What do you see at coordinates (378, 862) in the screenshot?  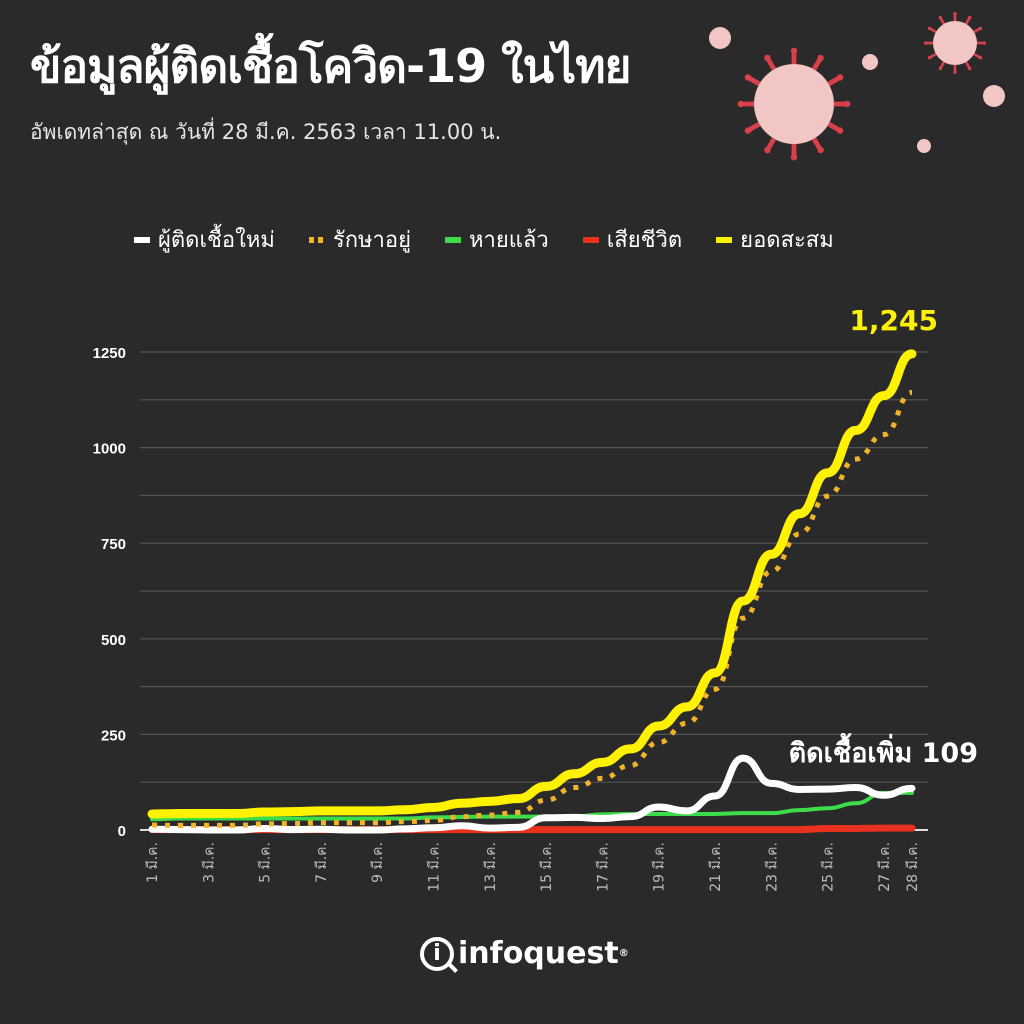 I see `x-tick-label: 9 มี.ค.` at bounding box center [378, 862].